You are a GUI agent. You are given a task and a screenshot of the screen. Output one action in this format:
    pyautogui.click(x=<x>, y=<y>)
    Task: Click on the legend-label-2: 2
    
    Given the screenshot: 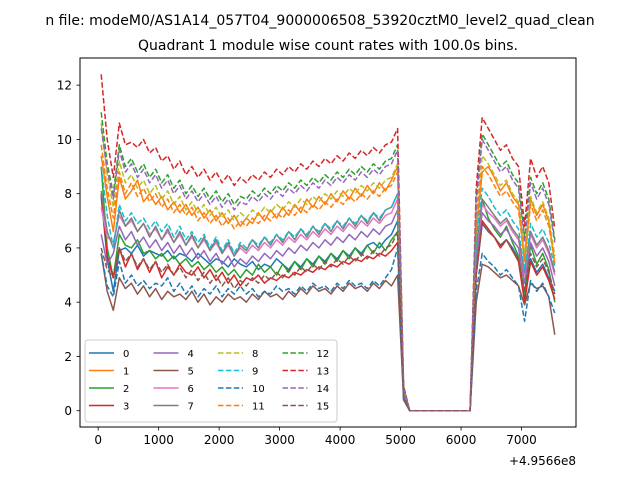 What is the action you would take?
    pyautogui.click(x=126, y=389)
    